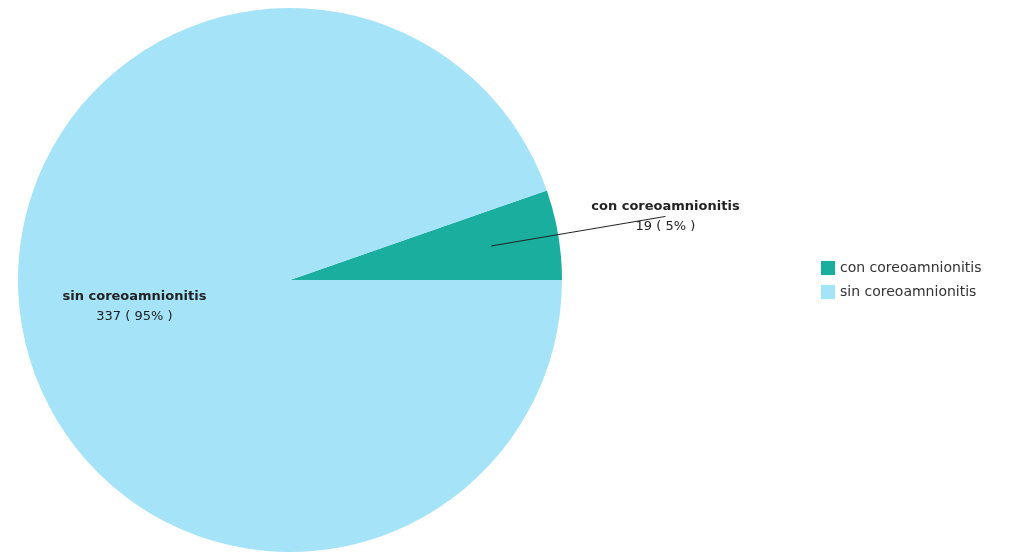  What do you see at coordinates (134, 316) in the screenshot?
I see `data-label: 337 ( 95% )` at bounding box center [134, 316].